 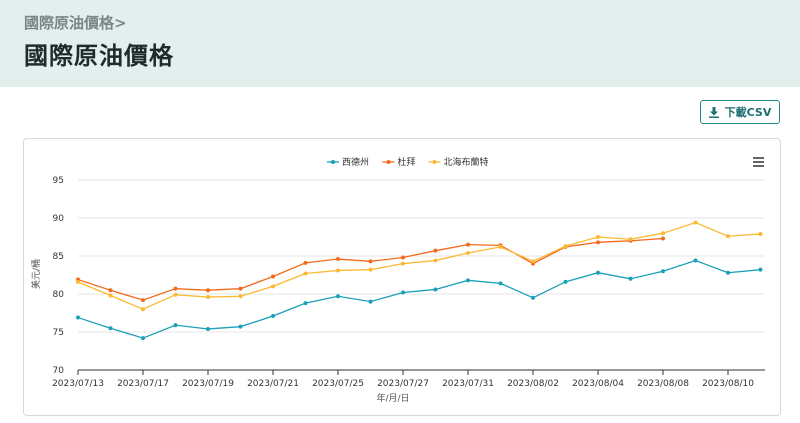 What do you see at coordinates (58, 257) in the screenshot?
I see `y-tick-label: 85` at bounding box center [58, 257].